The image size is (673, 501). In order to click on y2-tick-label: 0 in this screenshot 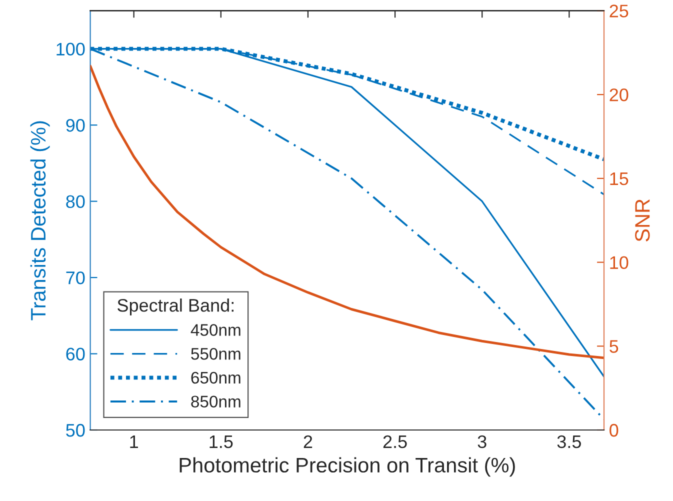, I will do `click(614, 430)`.